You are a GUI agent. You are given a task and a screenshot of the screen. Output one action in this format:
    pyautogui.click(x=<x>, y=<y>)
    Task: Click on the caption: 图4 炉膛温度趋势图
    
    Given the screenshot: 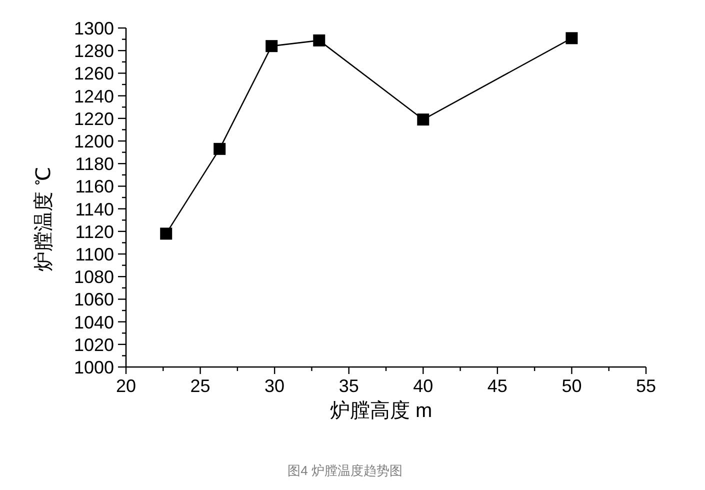 What is the action you would take?
    pyautogui.click(x=345, y=470)
    